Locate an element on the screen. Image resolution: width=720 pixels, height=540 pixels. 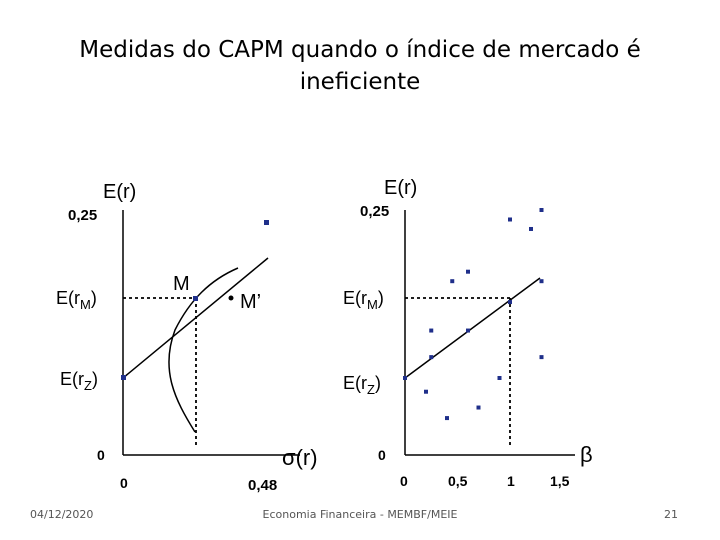
right-xtick-15: 1,5 is located at coordinates (560, 481).